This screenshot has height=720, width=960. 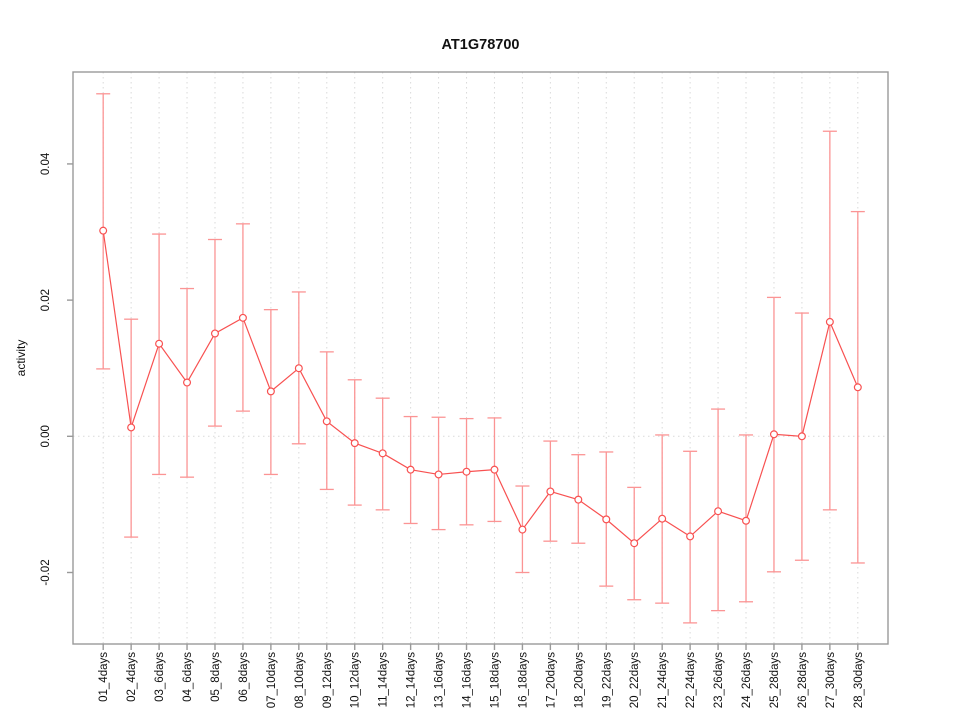 What do you see at coordinates (328, 680) in the screenshot?
I see `x-tick-label: 09_12days` at bounding box center [328, 680].